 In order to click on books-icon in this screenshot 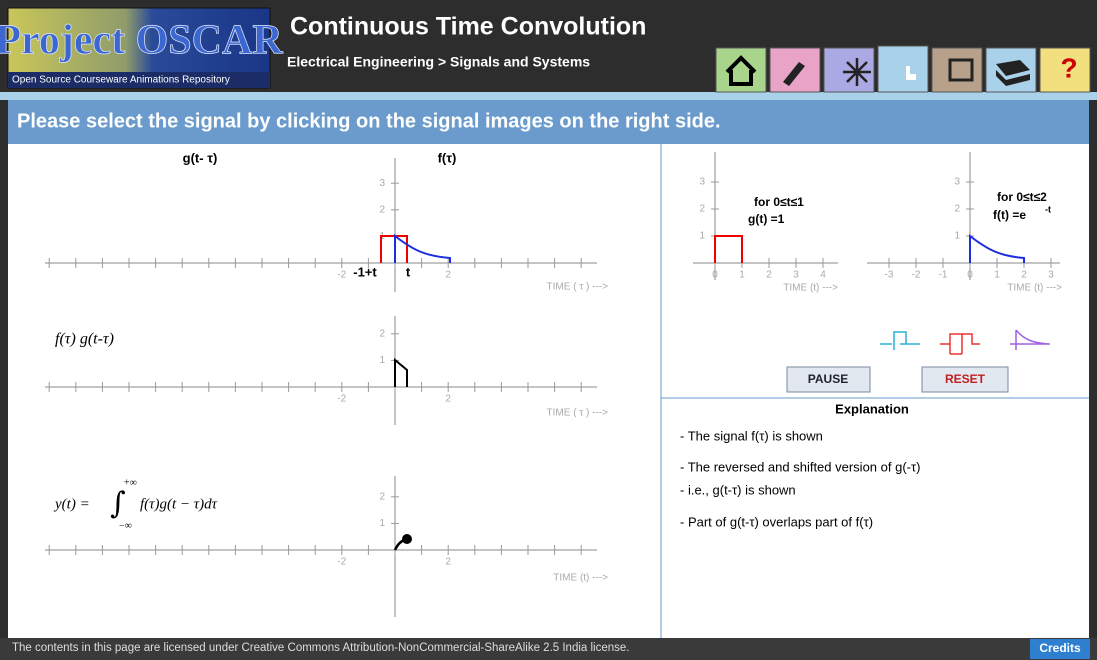, I will do `click(1013, 73)`.